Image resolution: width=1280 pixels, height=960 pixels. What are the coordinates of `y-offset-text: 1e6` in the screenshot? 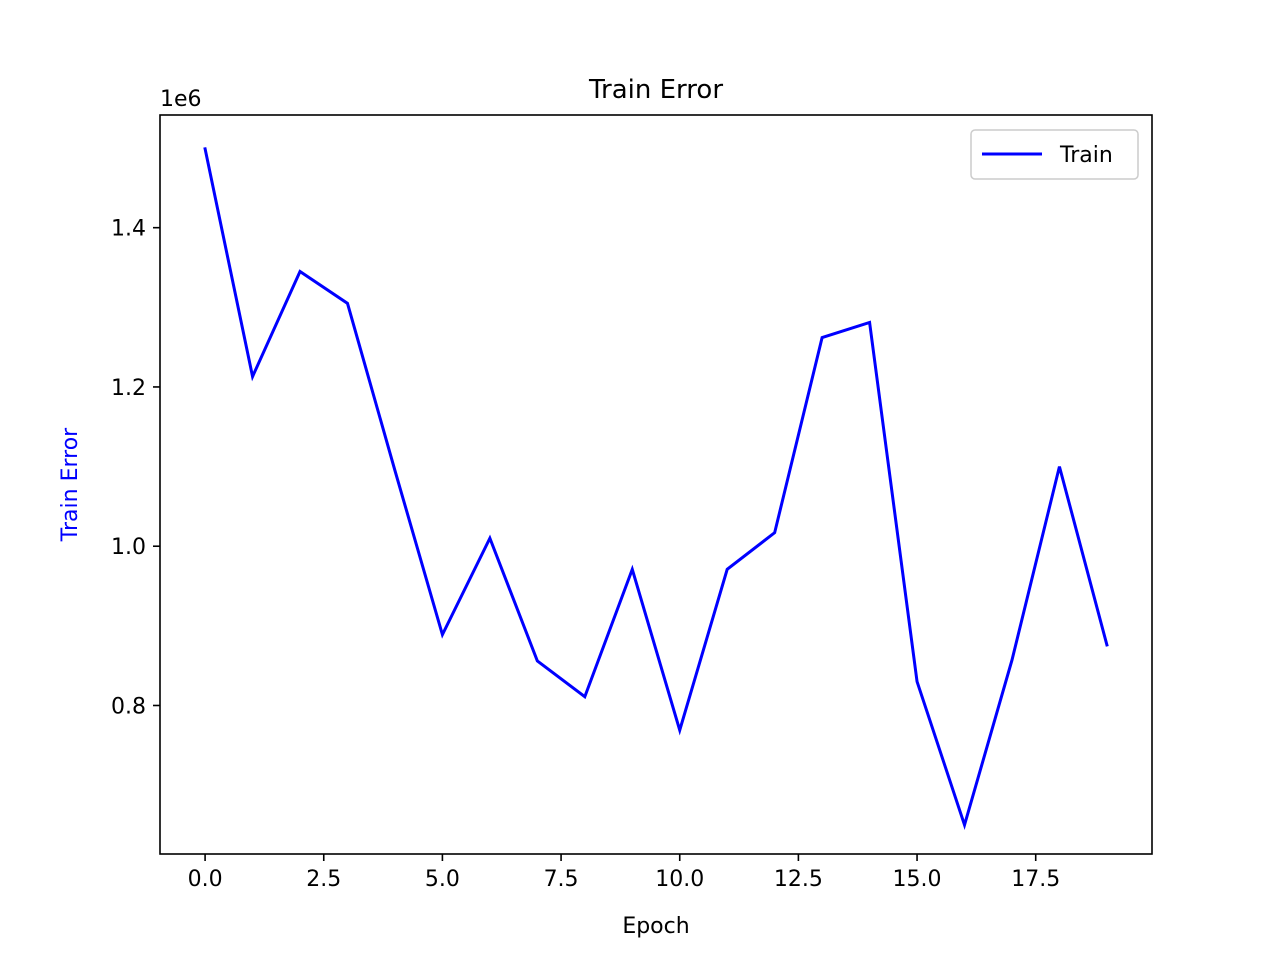 It's located at (181, 99).